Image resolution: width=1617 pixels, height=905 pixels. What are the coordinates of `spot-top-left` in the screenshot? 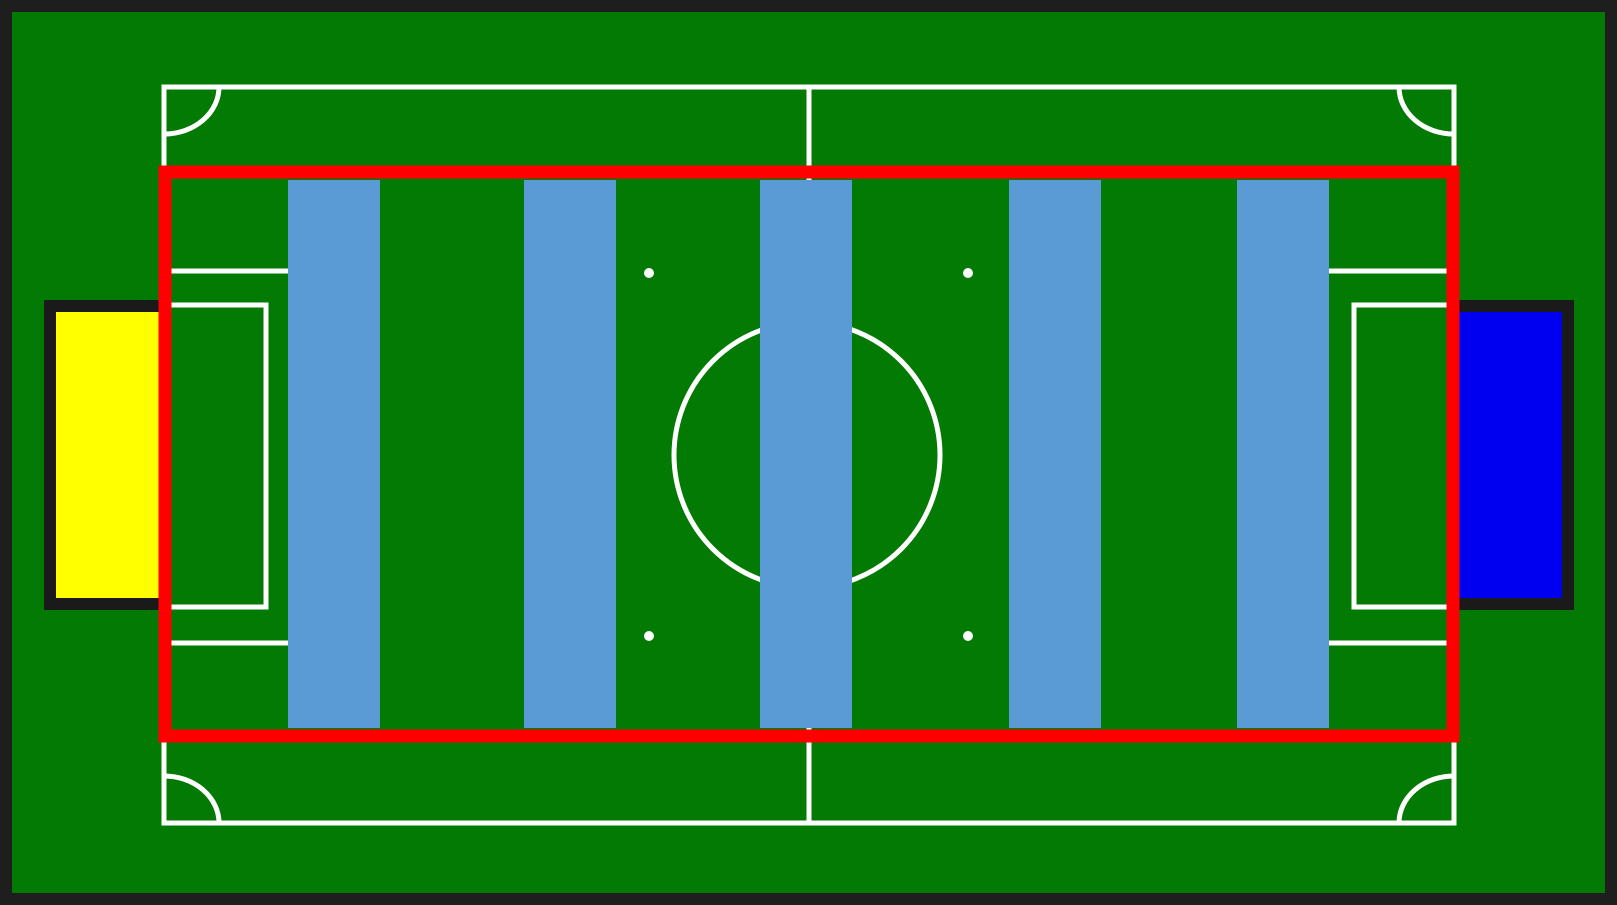 It's located at (649, 273).